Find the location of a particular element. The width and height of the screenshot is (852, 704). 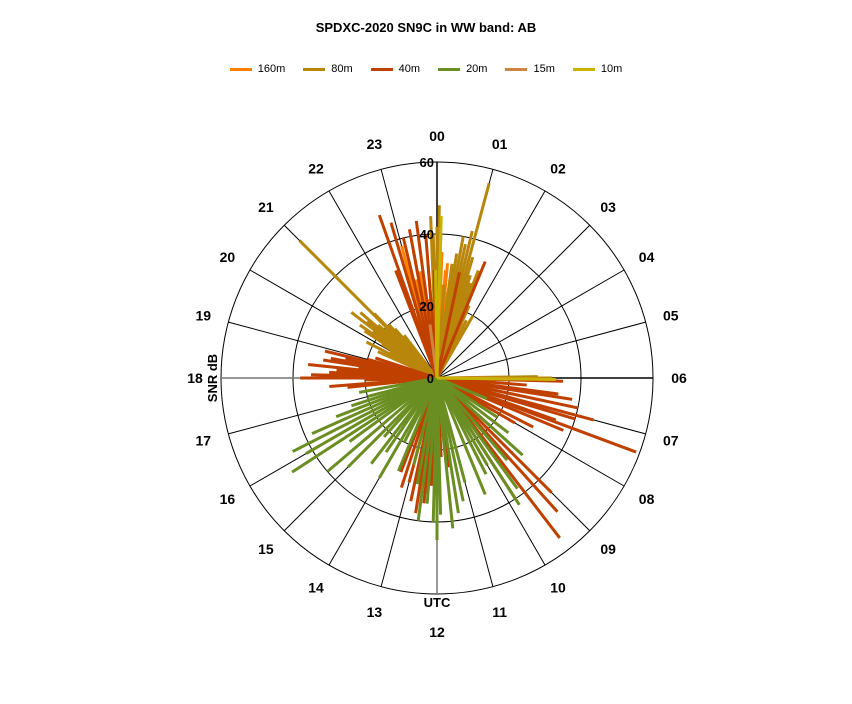

legend-label: 20m is located at coordinates (477, 69).